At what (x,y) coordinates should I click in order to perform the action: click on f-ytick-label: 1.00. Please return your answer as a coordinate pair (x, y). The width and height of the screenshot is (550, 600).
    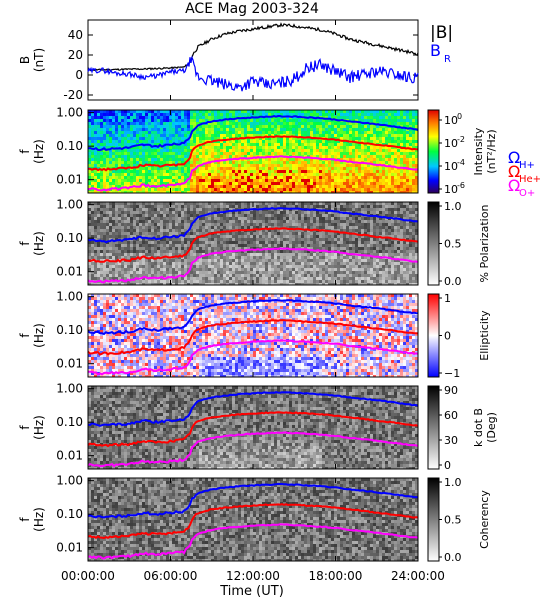
    Looking at the image, I should click on (69, 113).